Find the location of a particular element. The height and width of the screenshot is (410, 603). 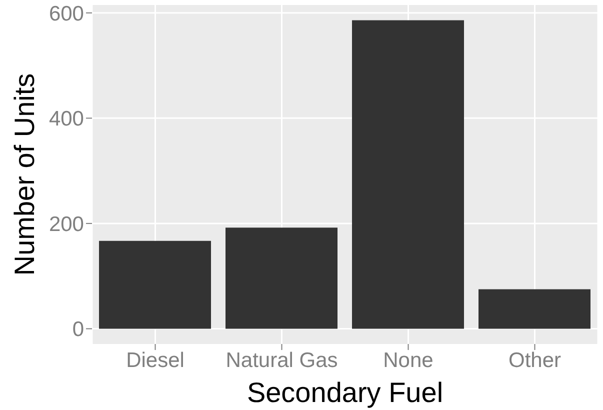

y-tick-label: 200 is located at coordinates (66, 224).